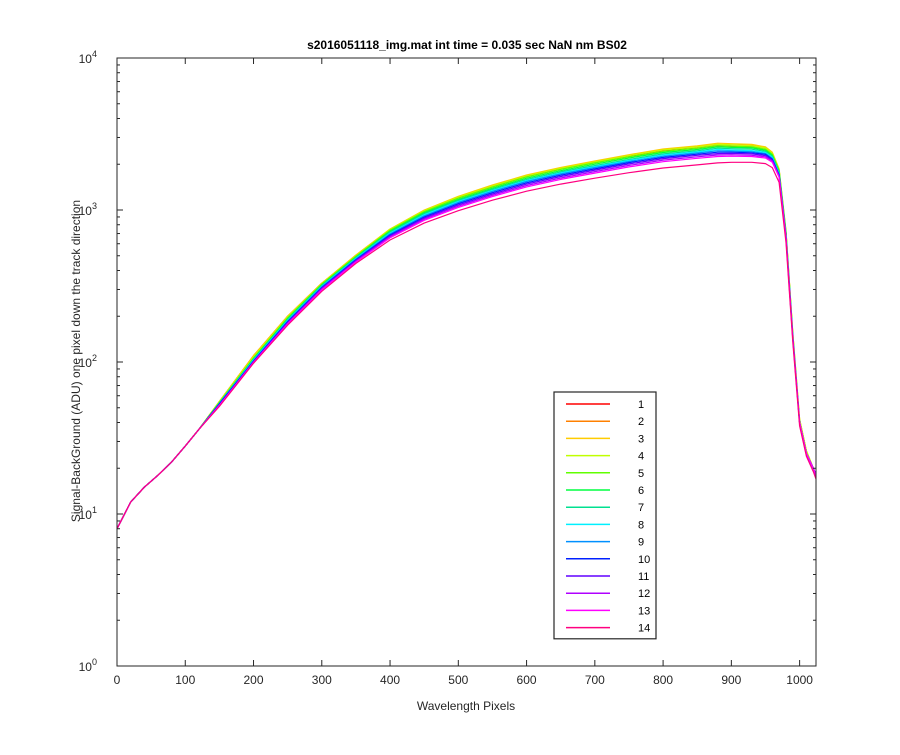 The height and width of the screenshot is (755, 900). I want to click on legend-label-12: 12, so click(644, 594).